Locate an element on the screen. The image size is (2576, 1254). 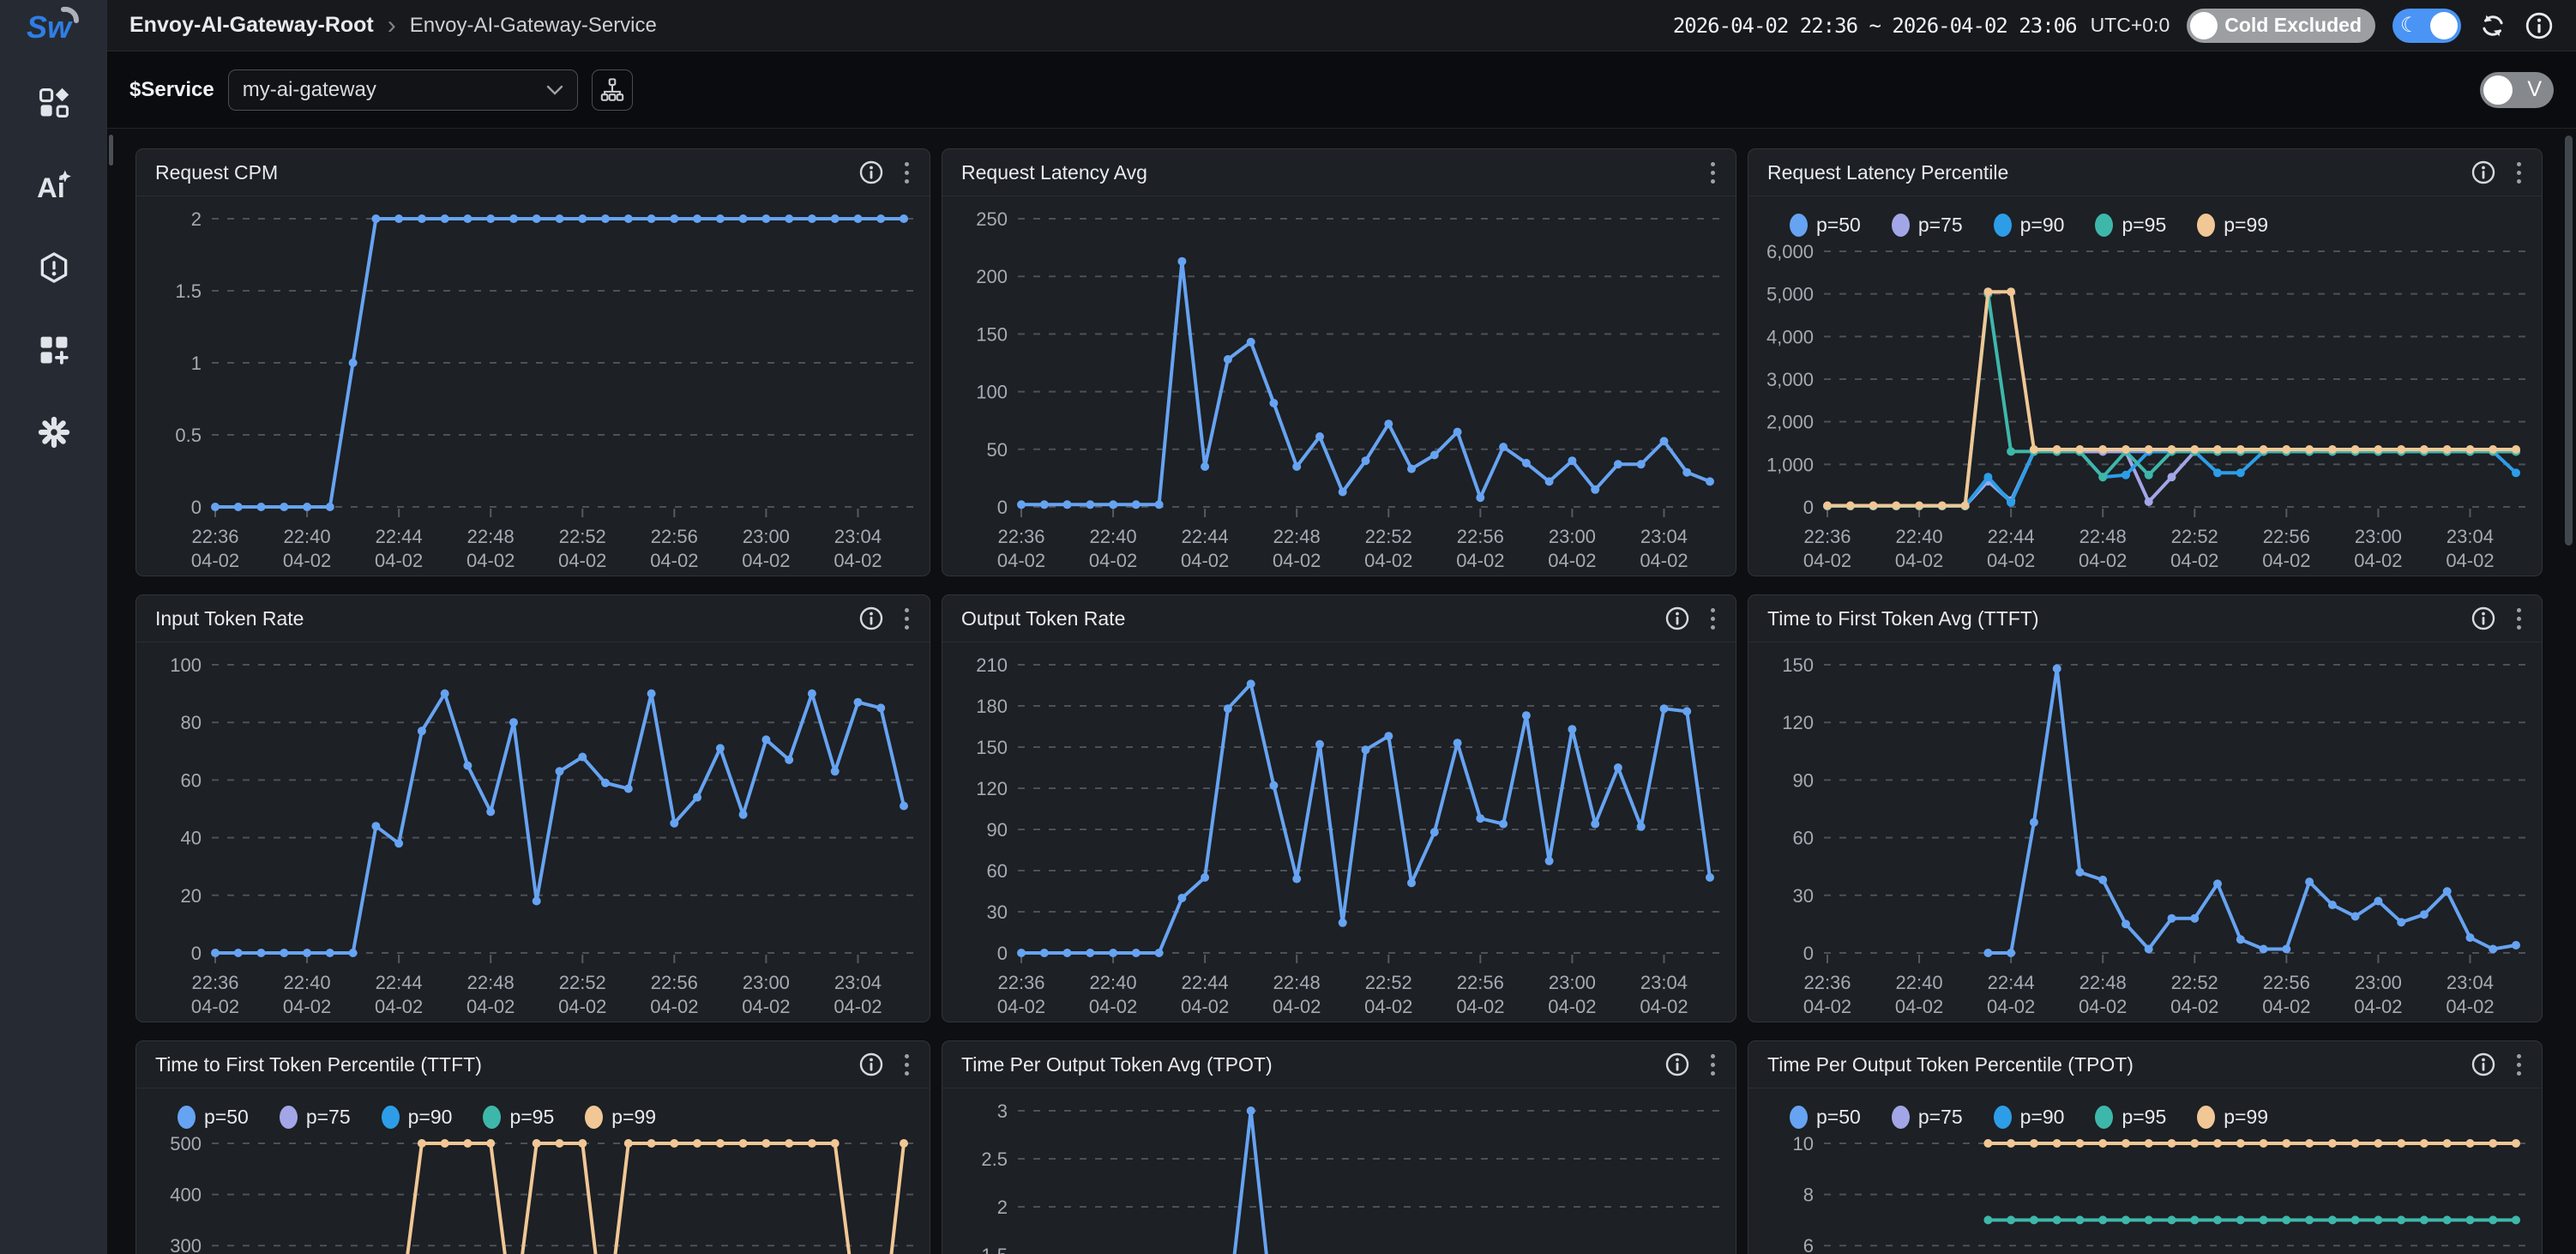
toggle-knob is located at coordinates (2204, 25).